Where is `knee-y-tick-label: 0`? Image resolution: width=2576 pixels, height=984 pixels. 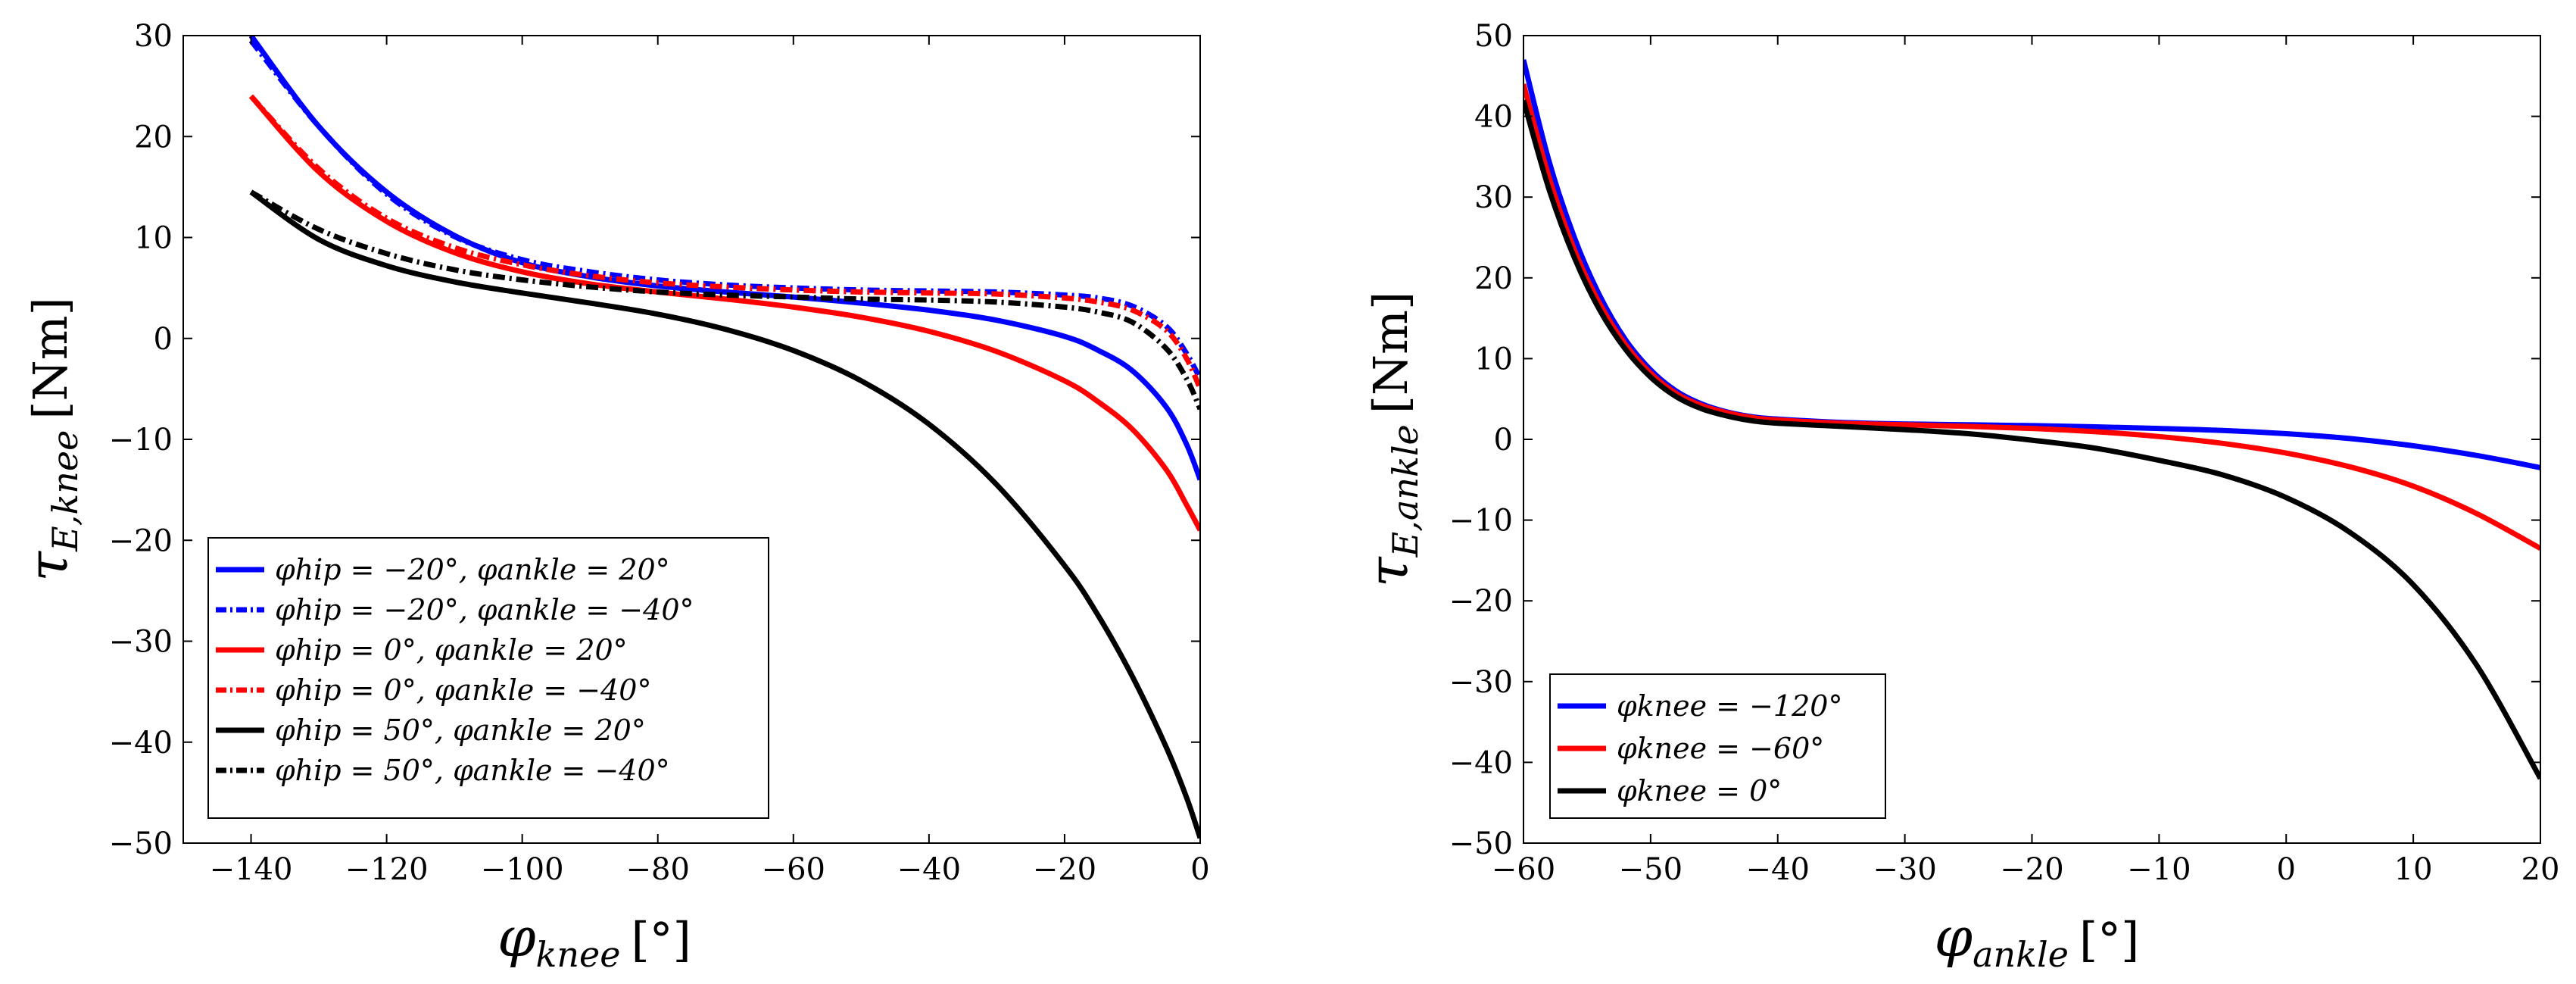 knee-y-tick-label: 0 is located at coordinates (163, 339).